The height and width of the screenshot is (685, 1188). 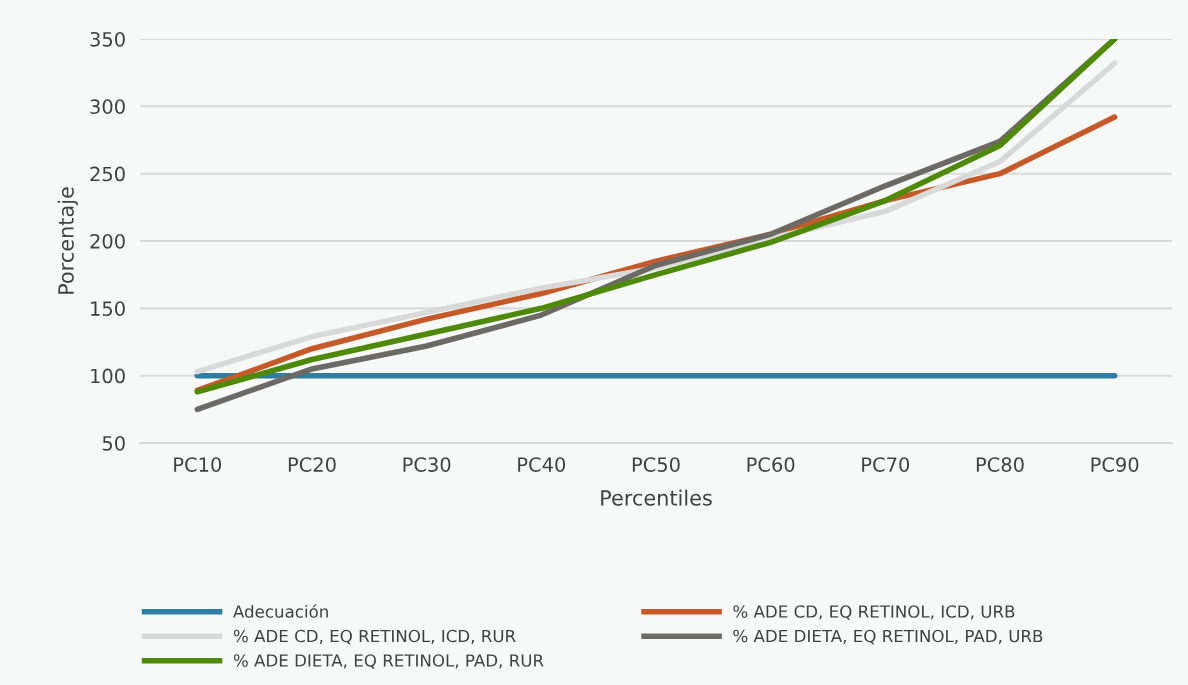 What do you see at coordinates (107, 174) in the screenshot?
I see `y-tick-label: 250` at bounding box center [107, 174].